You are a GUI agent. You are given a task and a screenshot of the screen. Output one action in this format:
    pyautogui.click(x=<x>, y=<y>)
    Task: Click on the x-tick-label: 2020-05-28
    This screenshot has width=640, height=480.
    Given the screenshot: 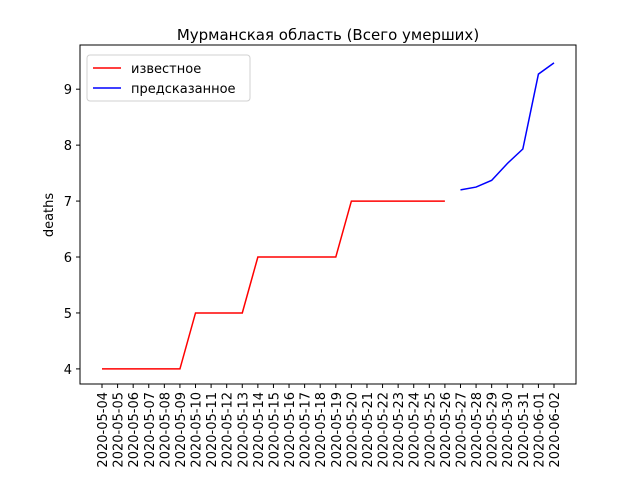 What is the action you would take?
    pyautogui.click(x=477, y=430)
    